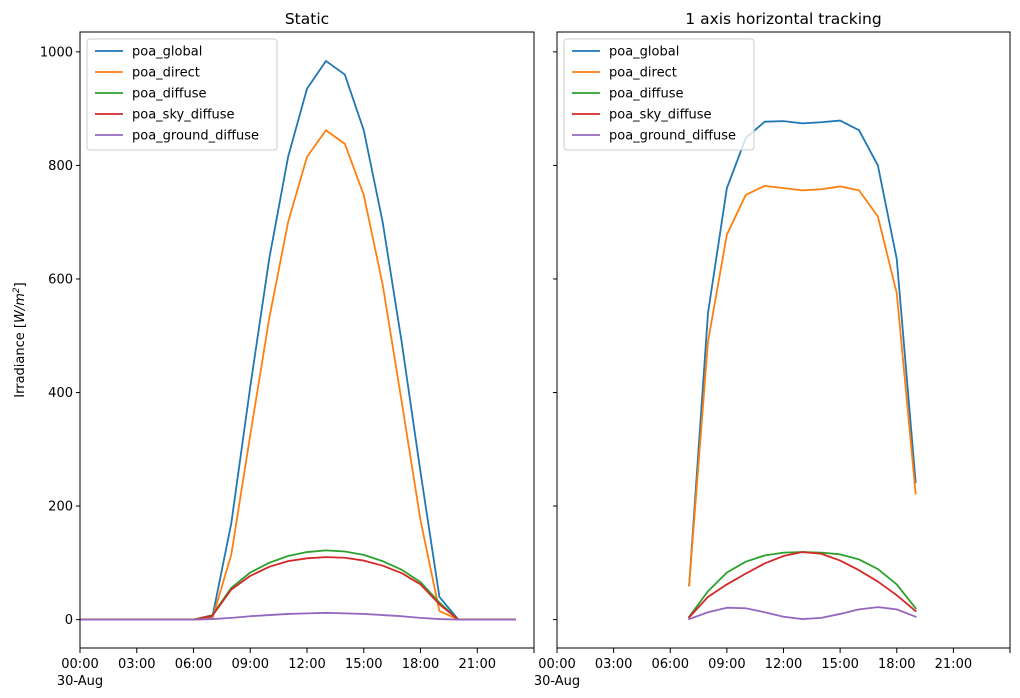 This screenshot has width=1020, height=698. I want to click on series-line-poa-sky-diffuse, so click(802, 585).